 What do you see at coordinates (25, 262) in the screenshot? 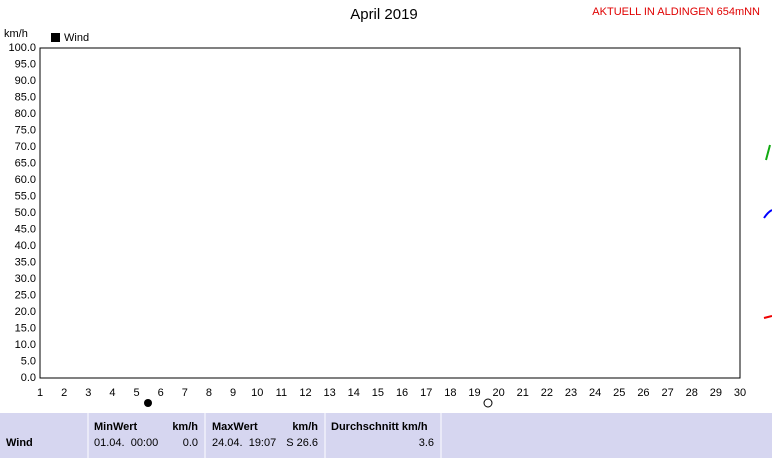
I see `y-tick-label: 35.0` at bounding box center [25, 262].